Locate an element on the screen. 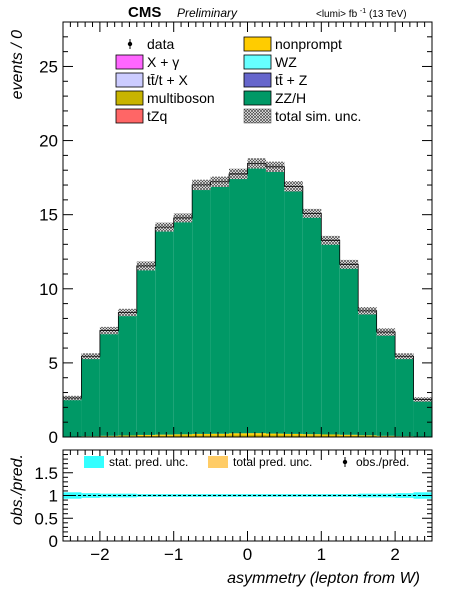  legend-data-marker is located at coordinates (130, 44).